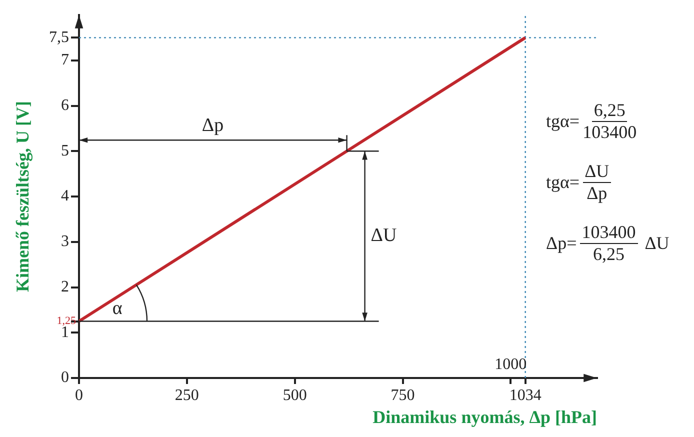 The image size is (694, 437). Describe the element at coordinates (402, 395) in the screenshot. I see `x-tick-label: 750` at that location.